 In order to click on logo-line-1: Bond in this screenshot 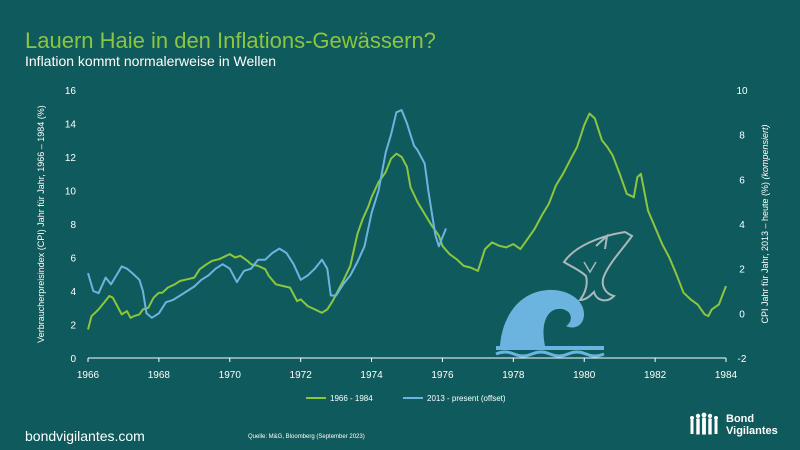, I will do `click(740, 419)`.